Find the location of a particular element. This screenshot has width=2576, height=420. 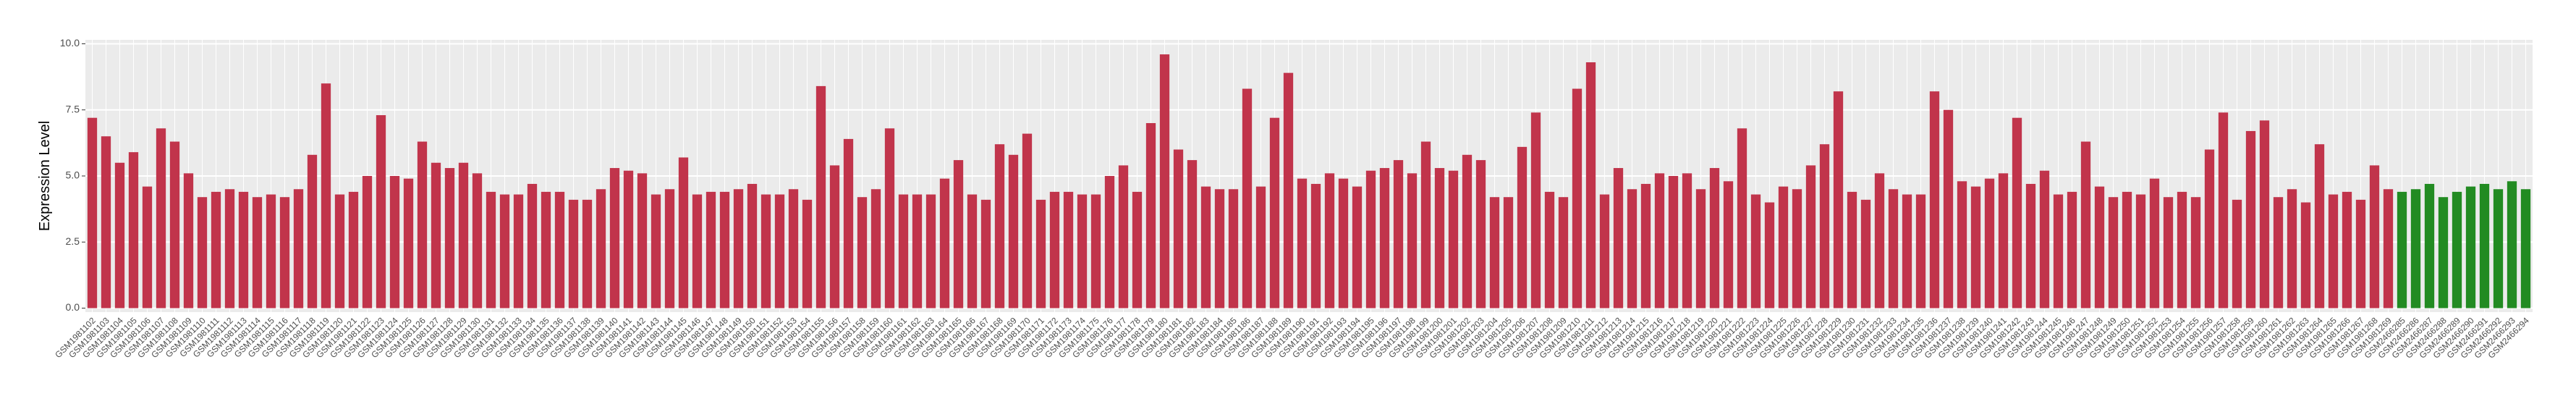

y-tick-label: 10.0 is located at coordinates (70, 43).